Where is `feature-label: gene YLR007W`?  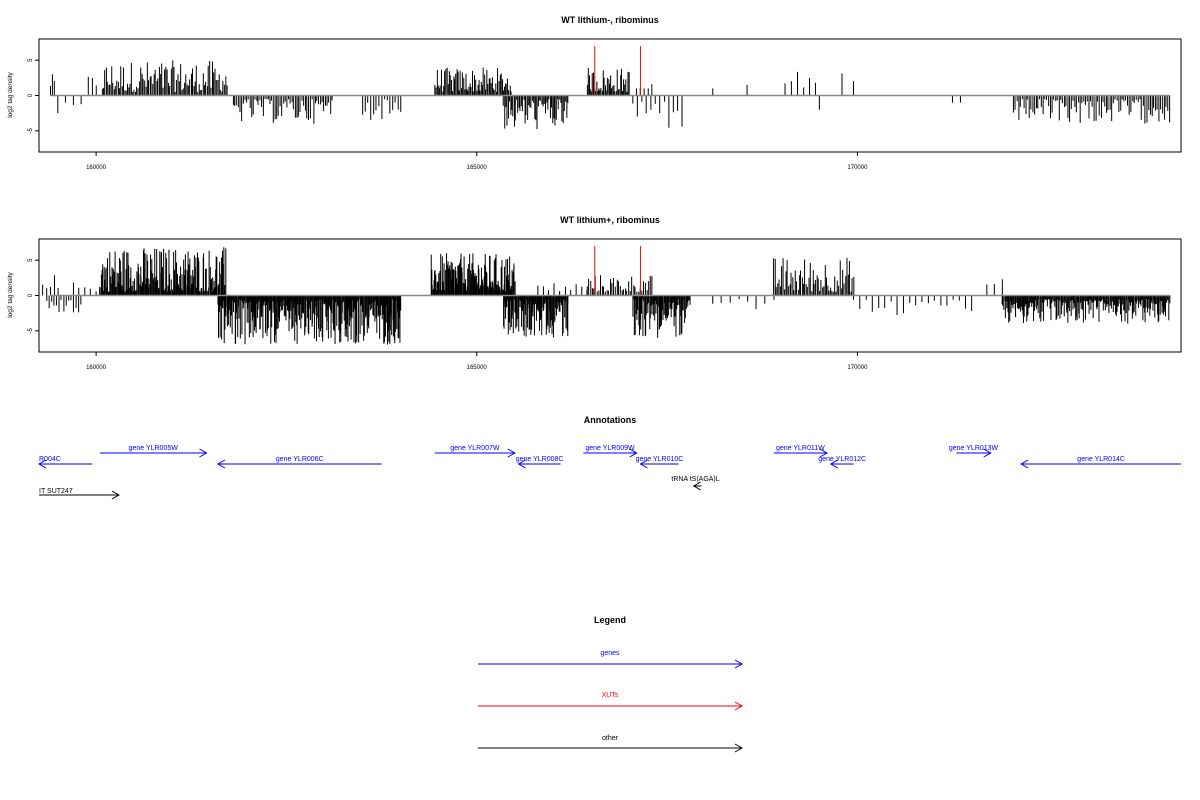
feature-label: gene YLR007W is located at coordinates (475, 448).